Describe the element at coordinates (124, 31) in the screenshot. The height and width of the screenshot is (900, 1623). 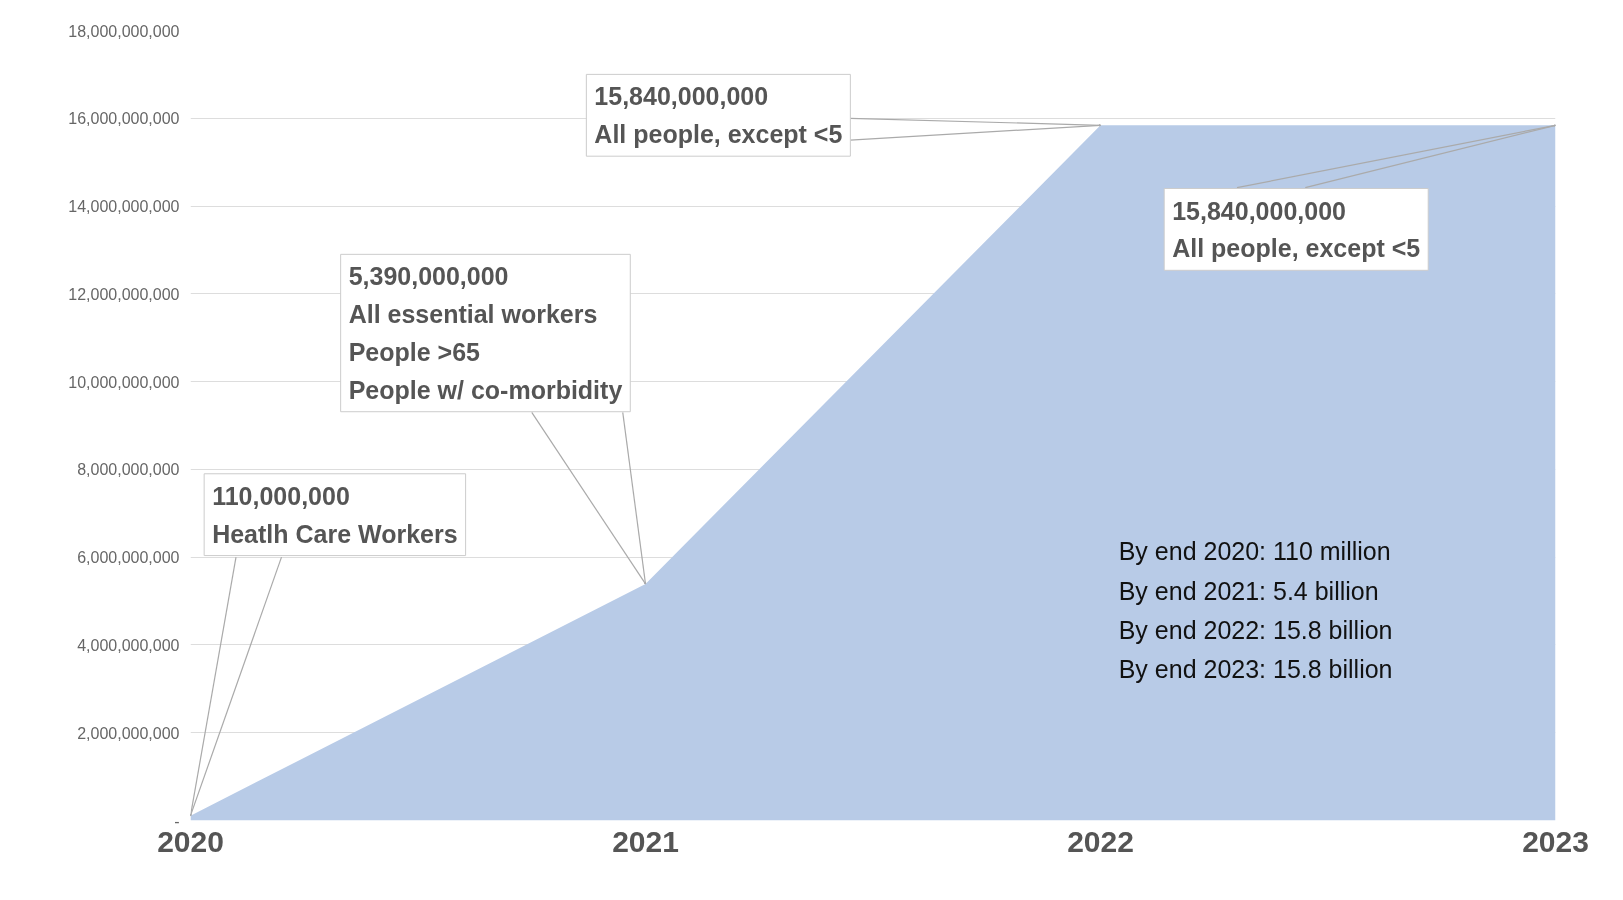
I see `y-tick-label: 18,000,000,000` at that location.